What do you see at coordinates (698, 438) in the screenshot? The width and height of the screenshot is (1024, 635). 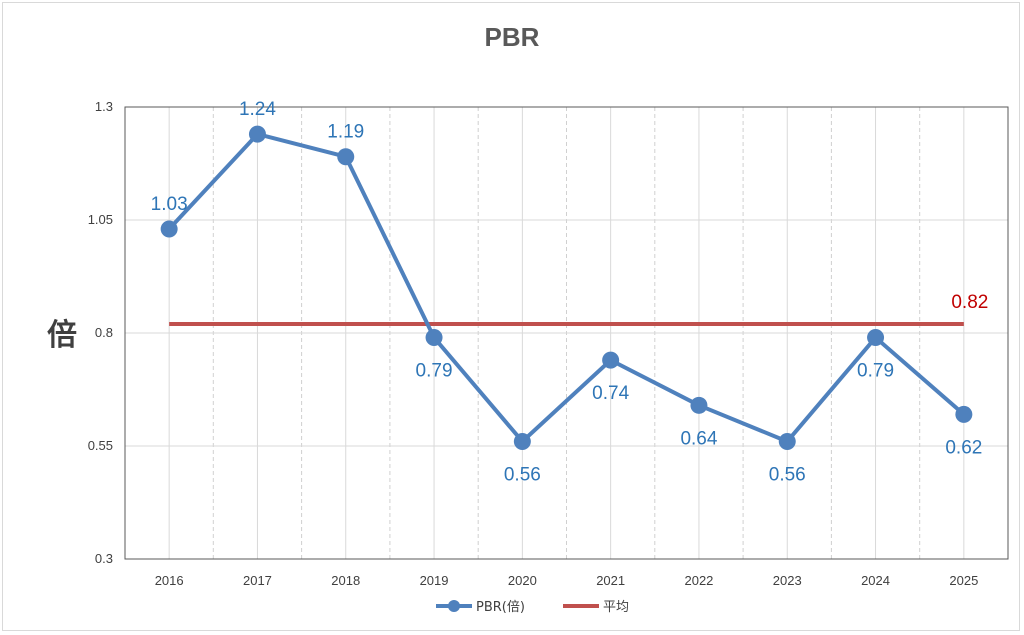 I see `pbr-data-label: 0.64` at bounding box center [698, 438].